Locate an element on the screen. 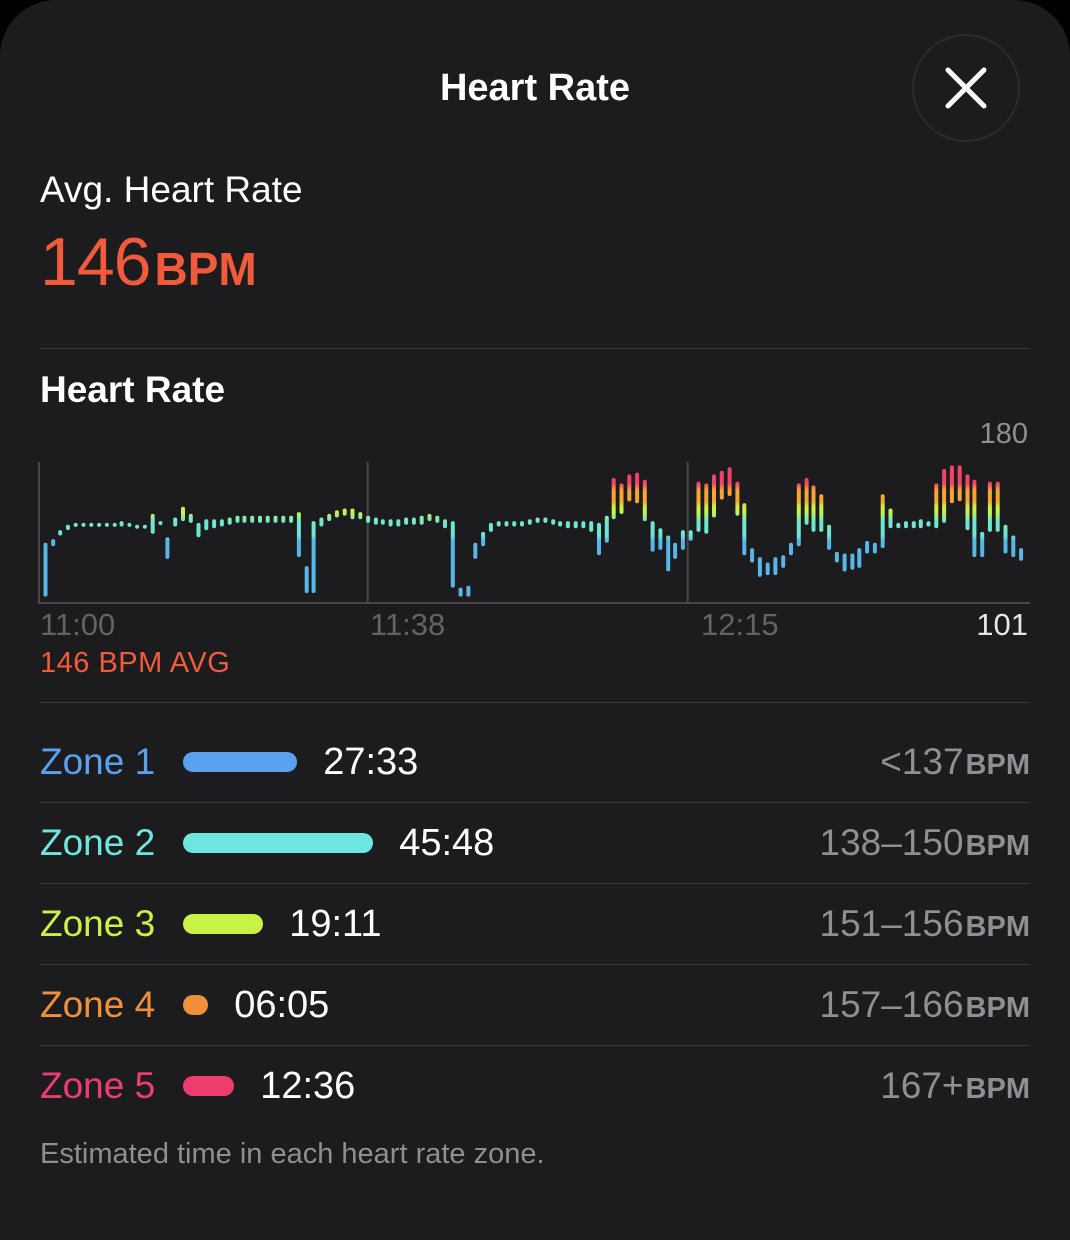 This screenshot has height=1240, width=1070. avg-caption: 146 BPM AVG is located at coordinates (135, 663).